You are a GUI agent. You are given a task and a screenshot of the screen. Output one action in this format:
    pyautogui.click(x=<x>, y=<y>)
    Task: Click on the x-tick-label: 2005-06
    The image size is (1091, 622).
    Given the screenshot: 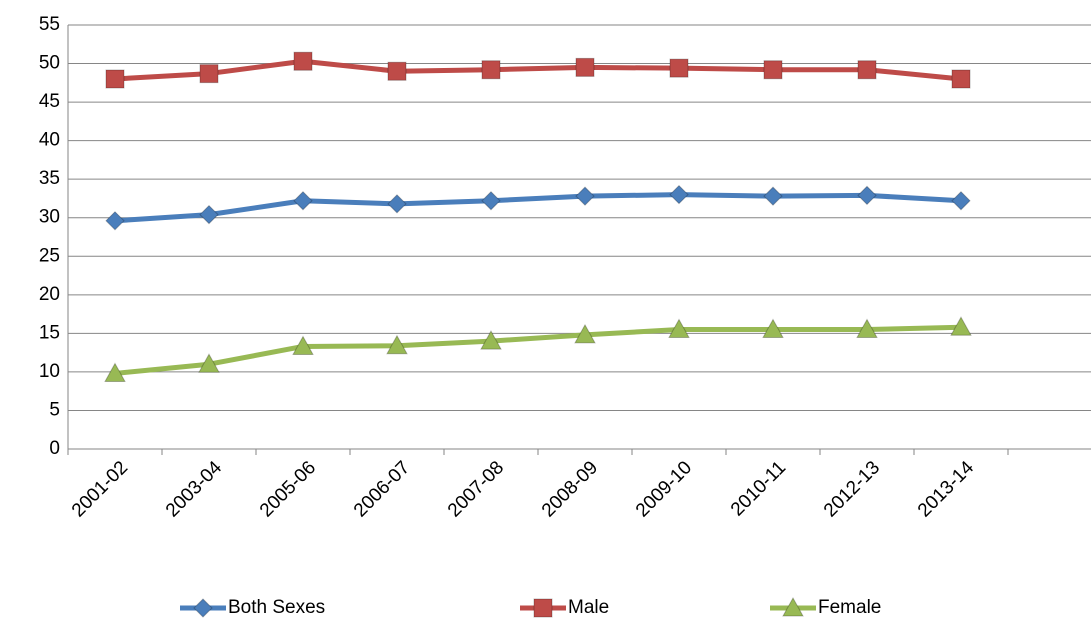 What is the action you would take?
    pyautogui.click(x=288, y=489)
    